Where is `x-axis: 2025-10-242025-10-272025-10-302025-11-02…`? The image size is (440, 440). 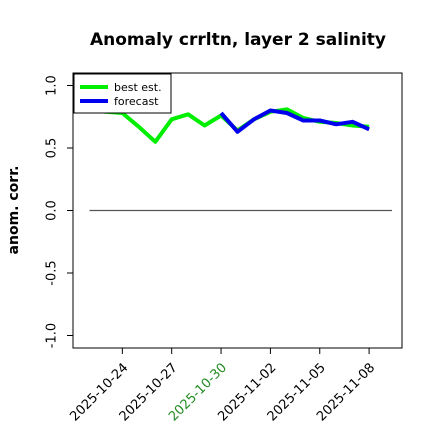 x-axis: 2025-10-242025-10-272025-10-302025-11-02… is located at coordinates (222, 386).